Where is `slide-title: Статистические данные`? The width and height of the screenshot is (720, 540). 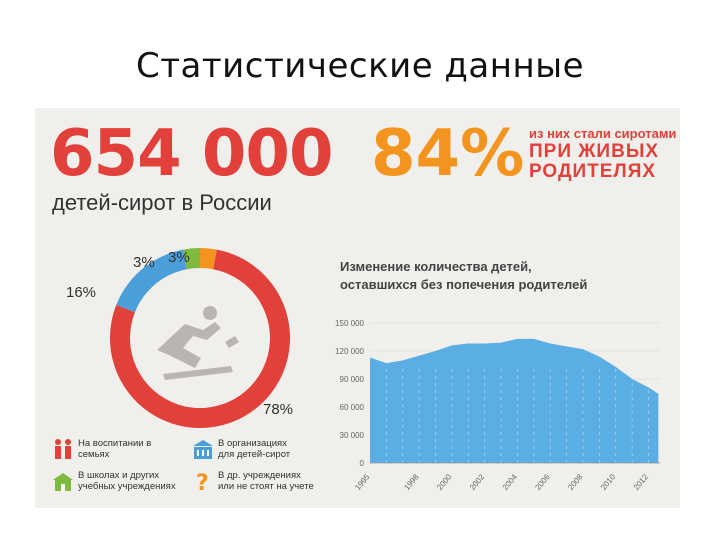 slide-title: Статистические данные is located at coordinates (359, 66).